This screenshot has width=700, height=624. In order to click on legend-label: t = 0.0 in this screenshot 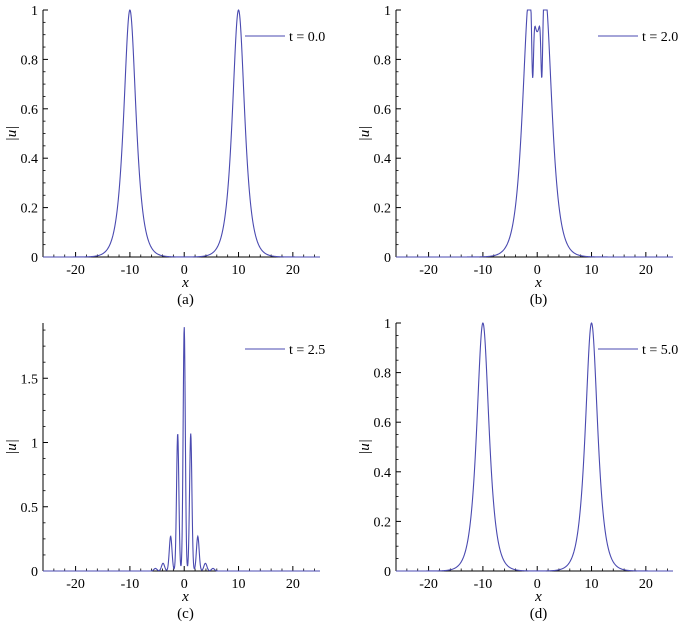, I will do `click(307, 37)`.